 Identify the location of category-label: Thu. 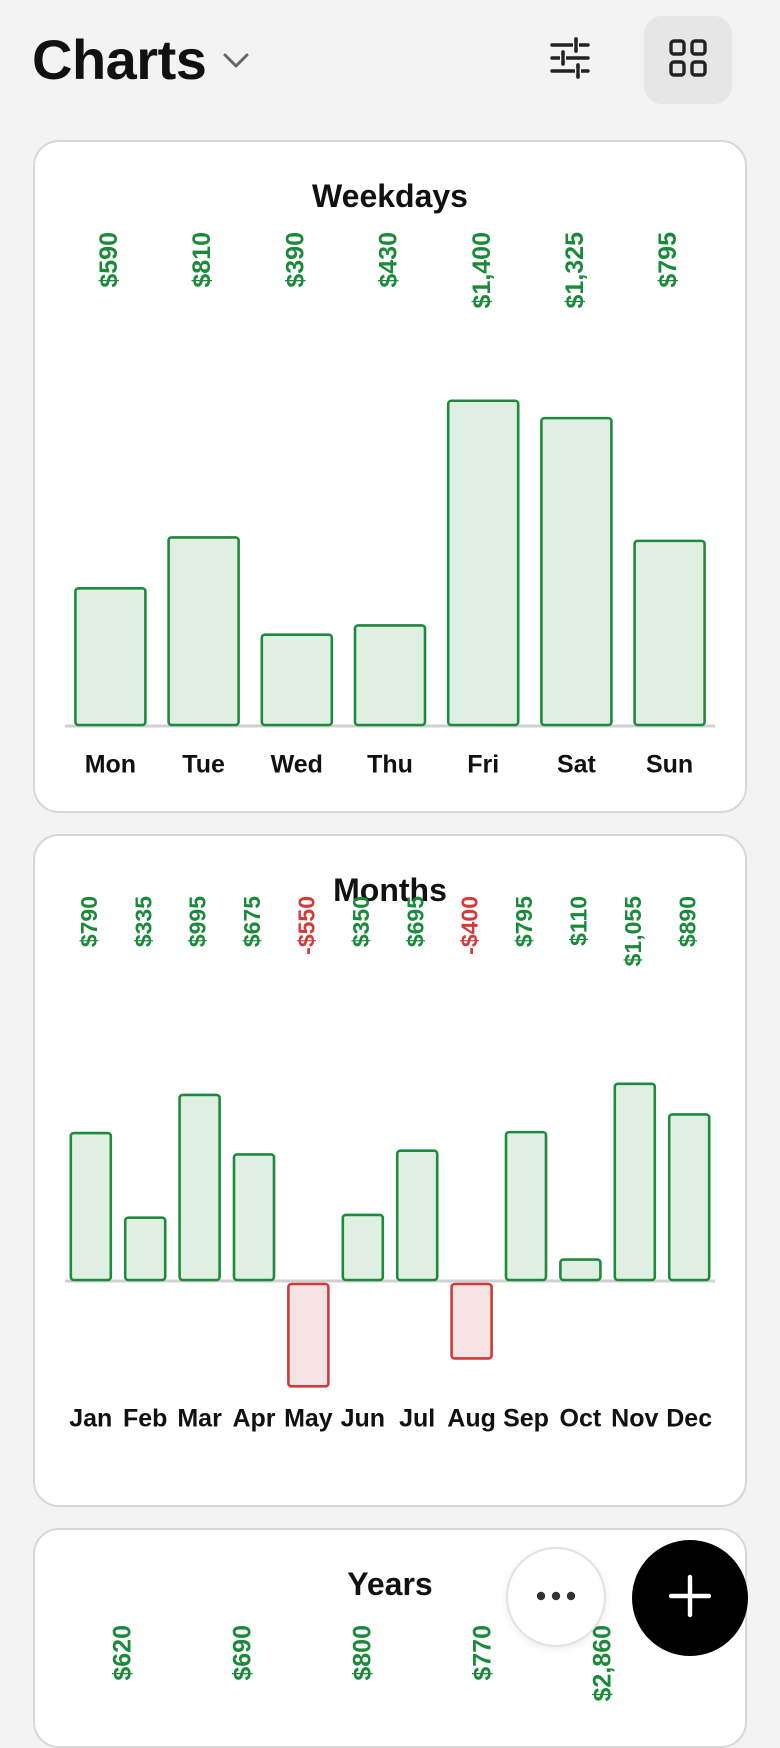
(390, 765).